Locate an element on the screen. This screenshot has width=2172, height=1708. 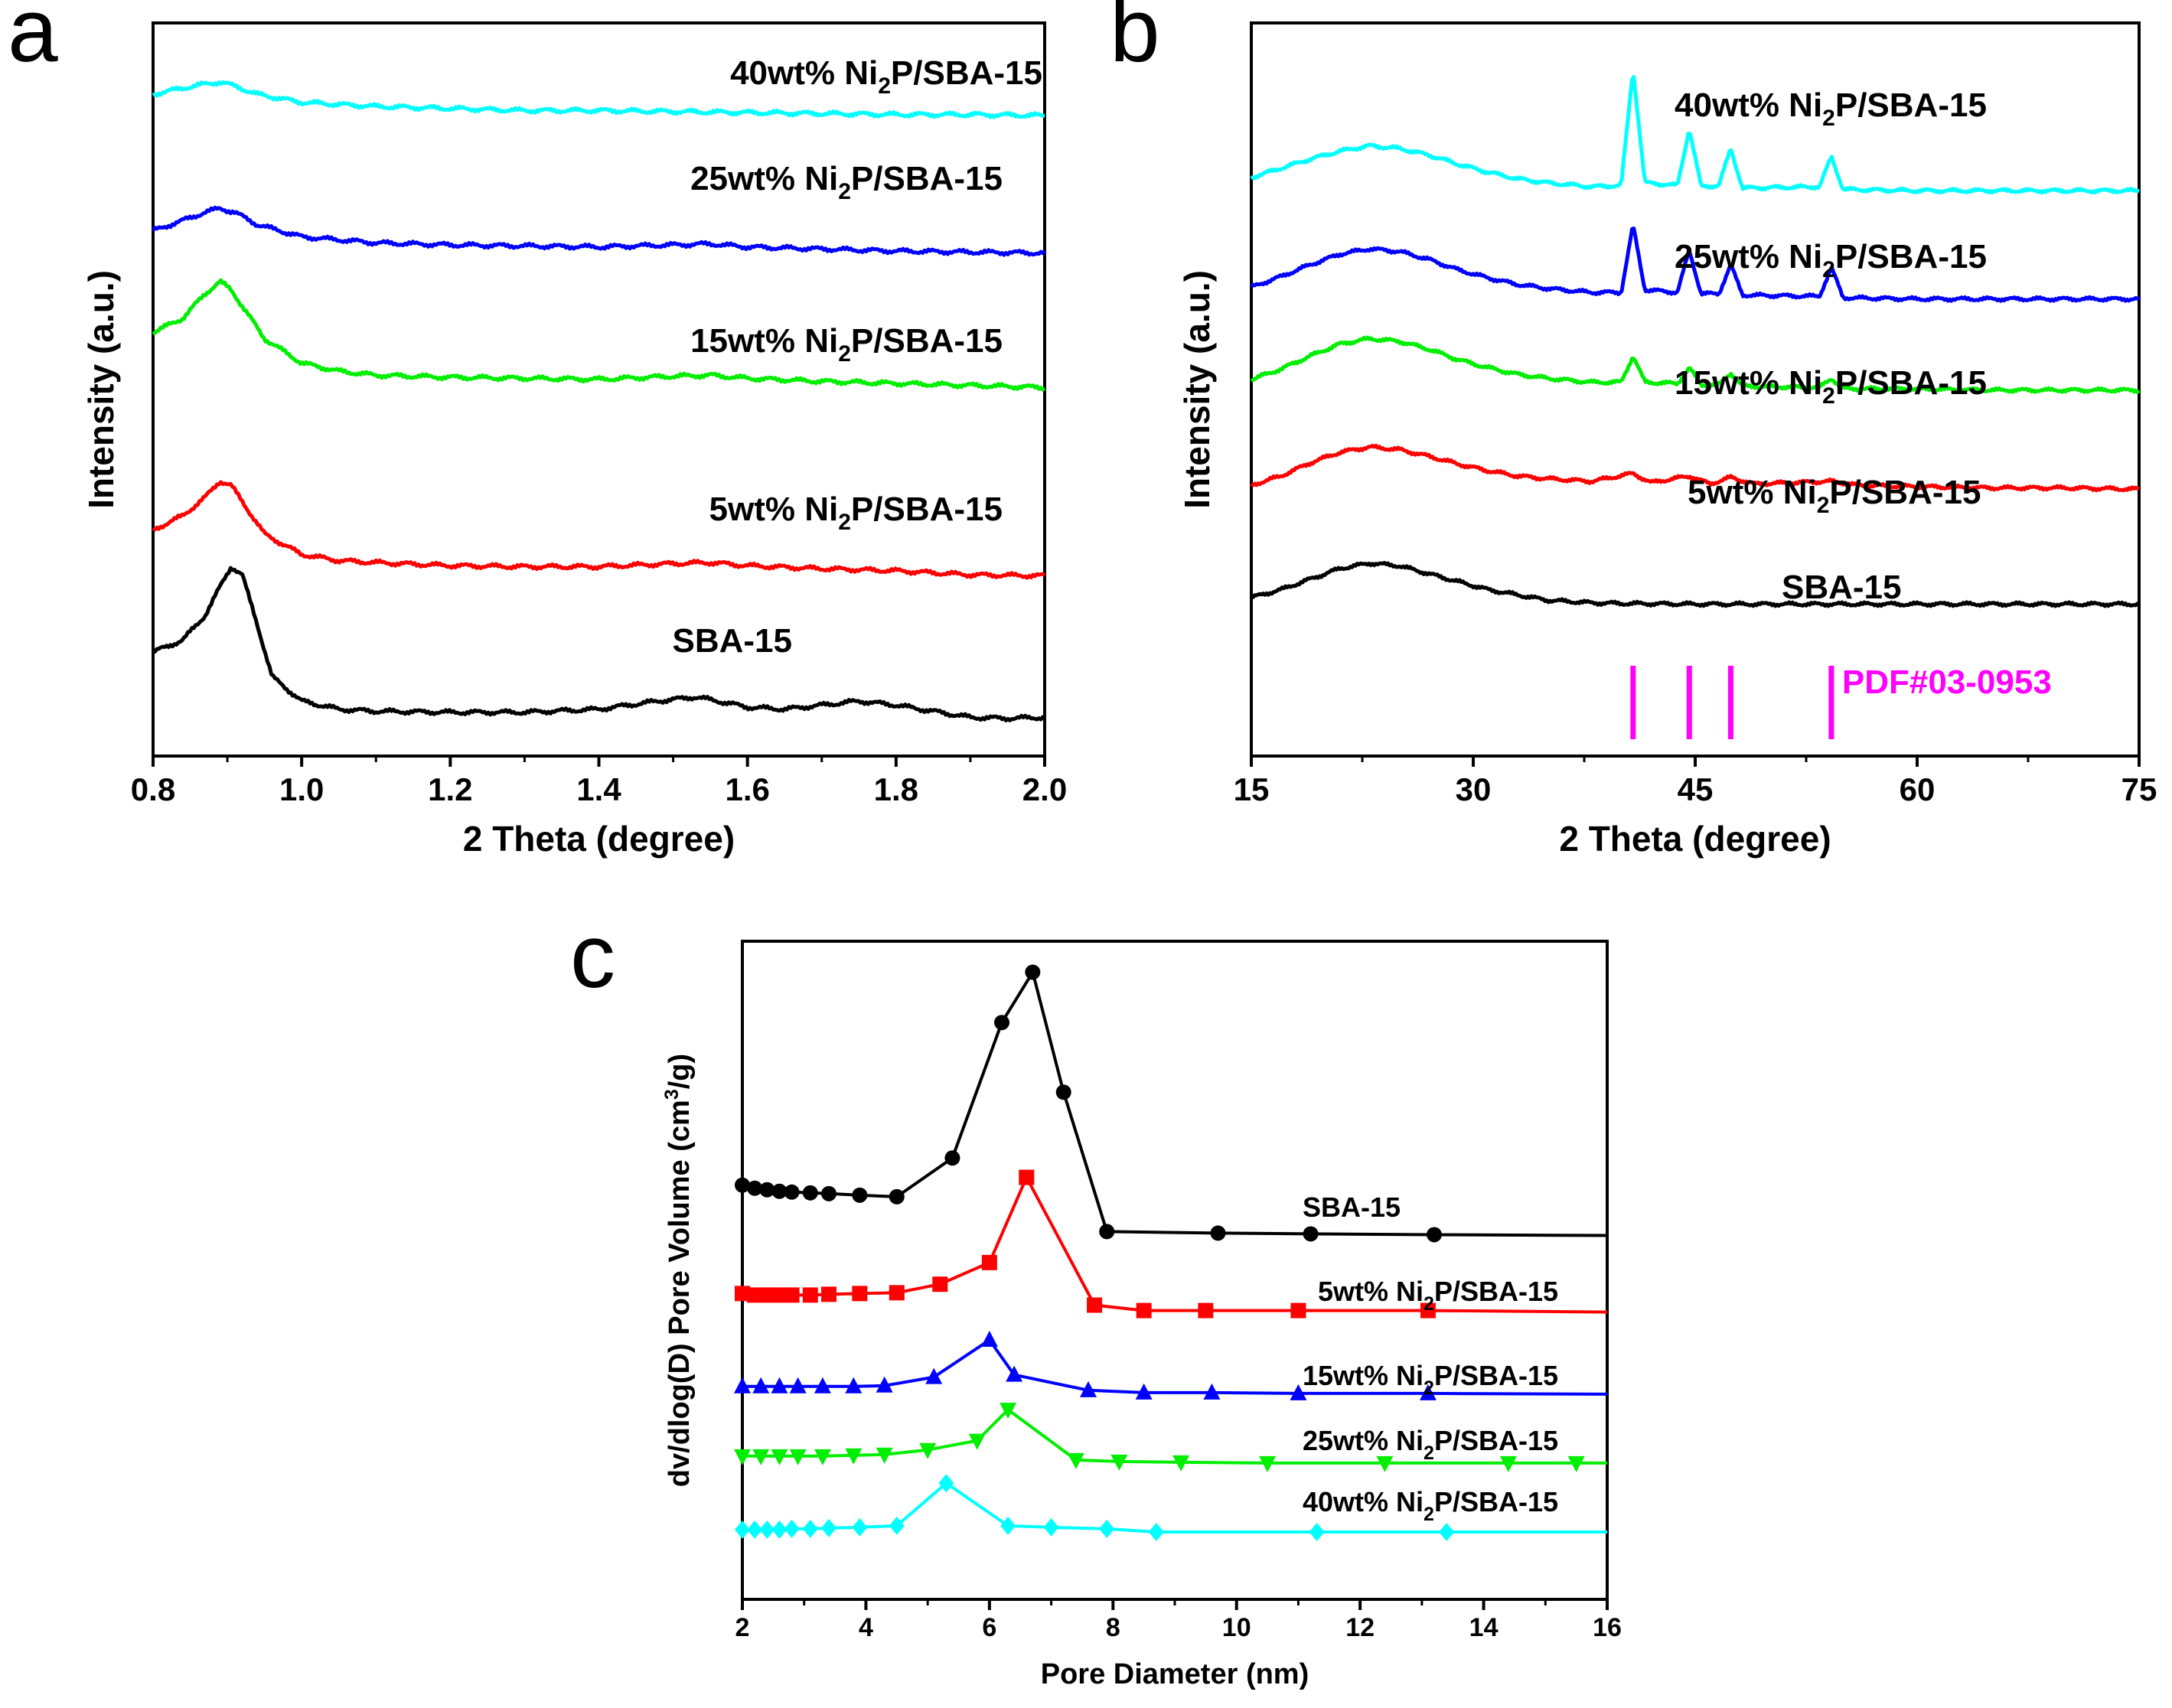
x-tick-label: 6 is located at coordinates (989, 1627).